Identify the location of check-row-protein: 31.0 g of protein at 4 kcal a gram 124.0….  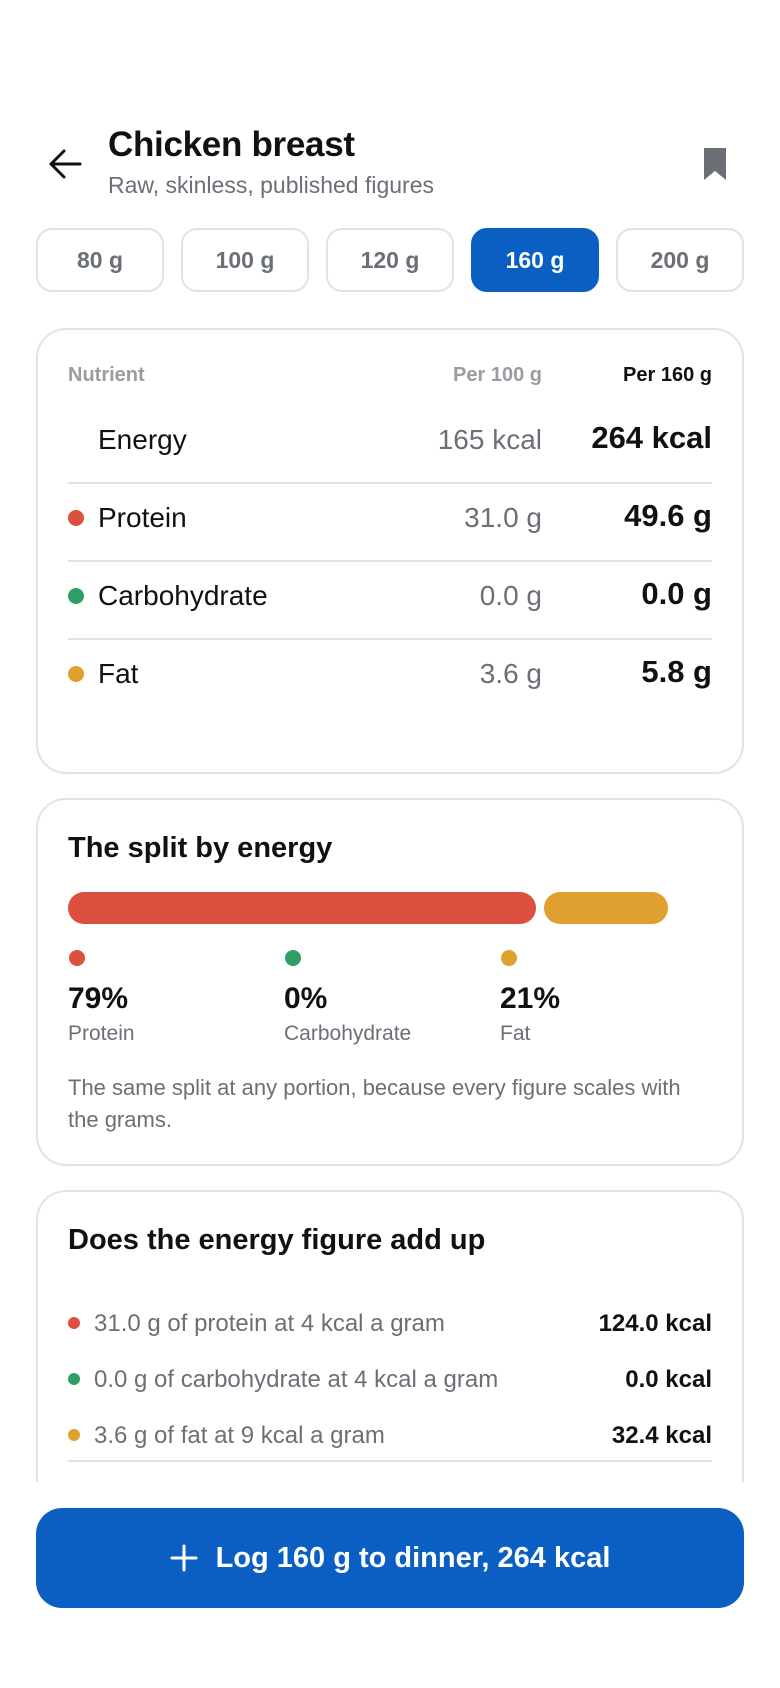
(390, 1324).